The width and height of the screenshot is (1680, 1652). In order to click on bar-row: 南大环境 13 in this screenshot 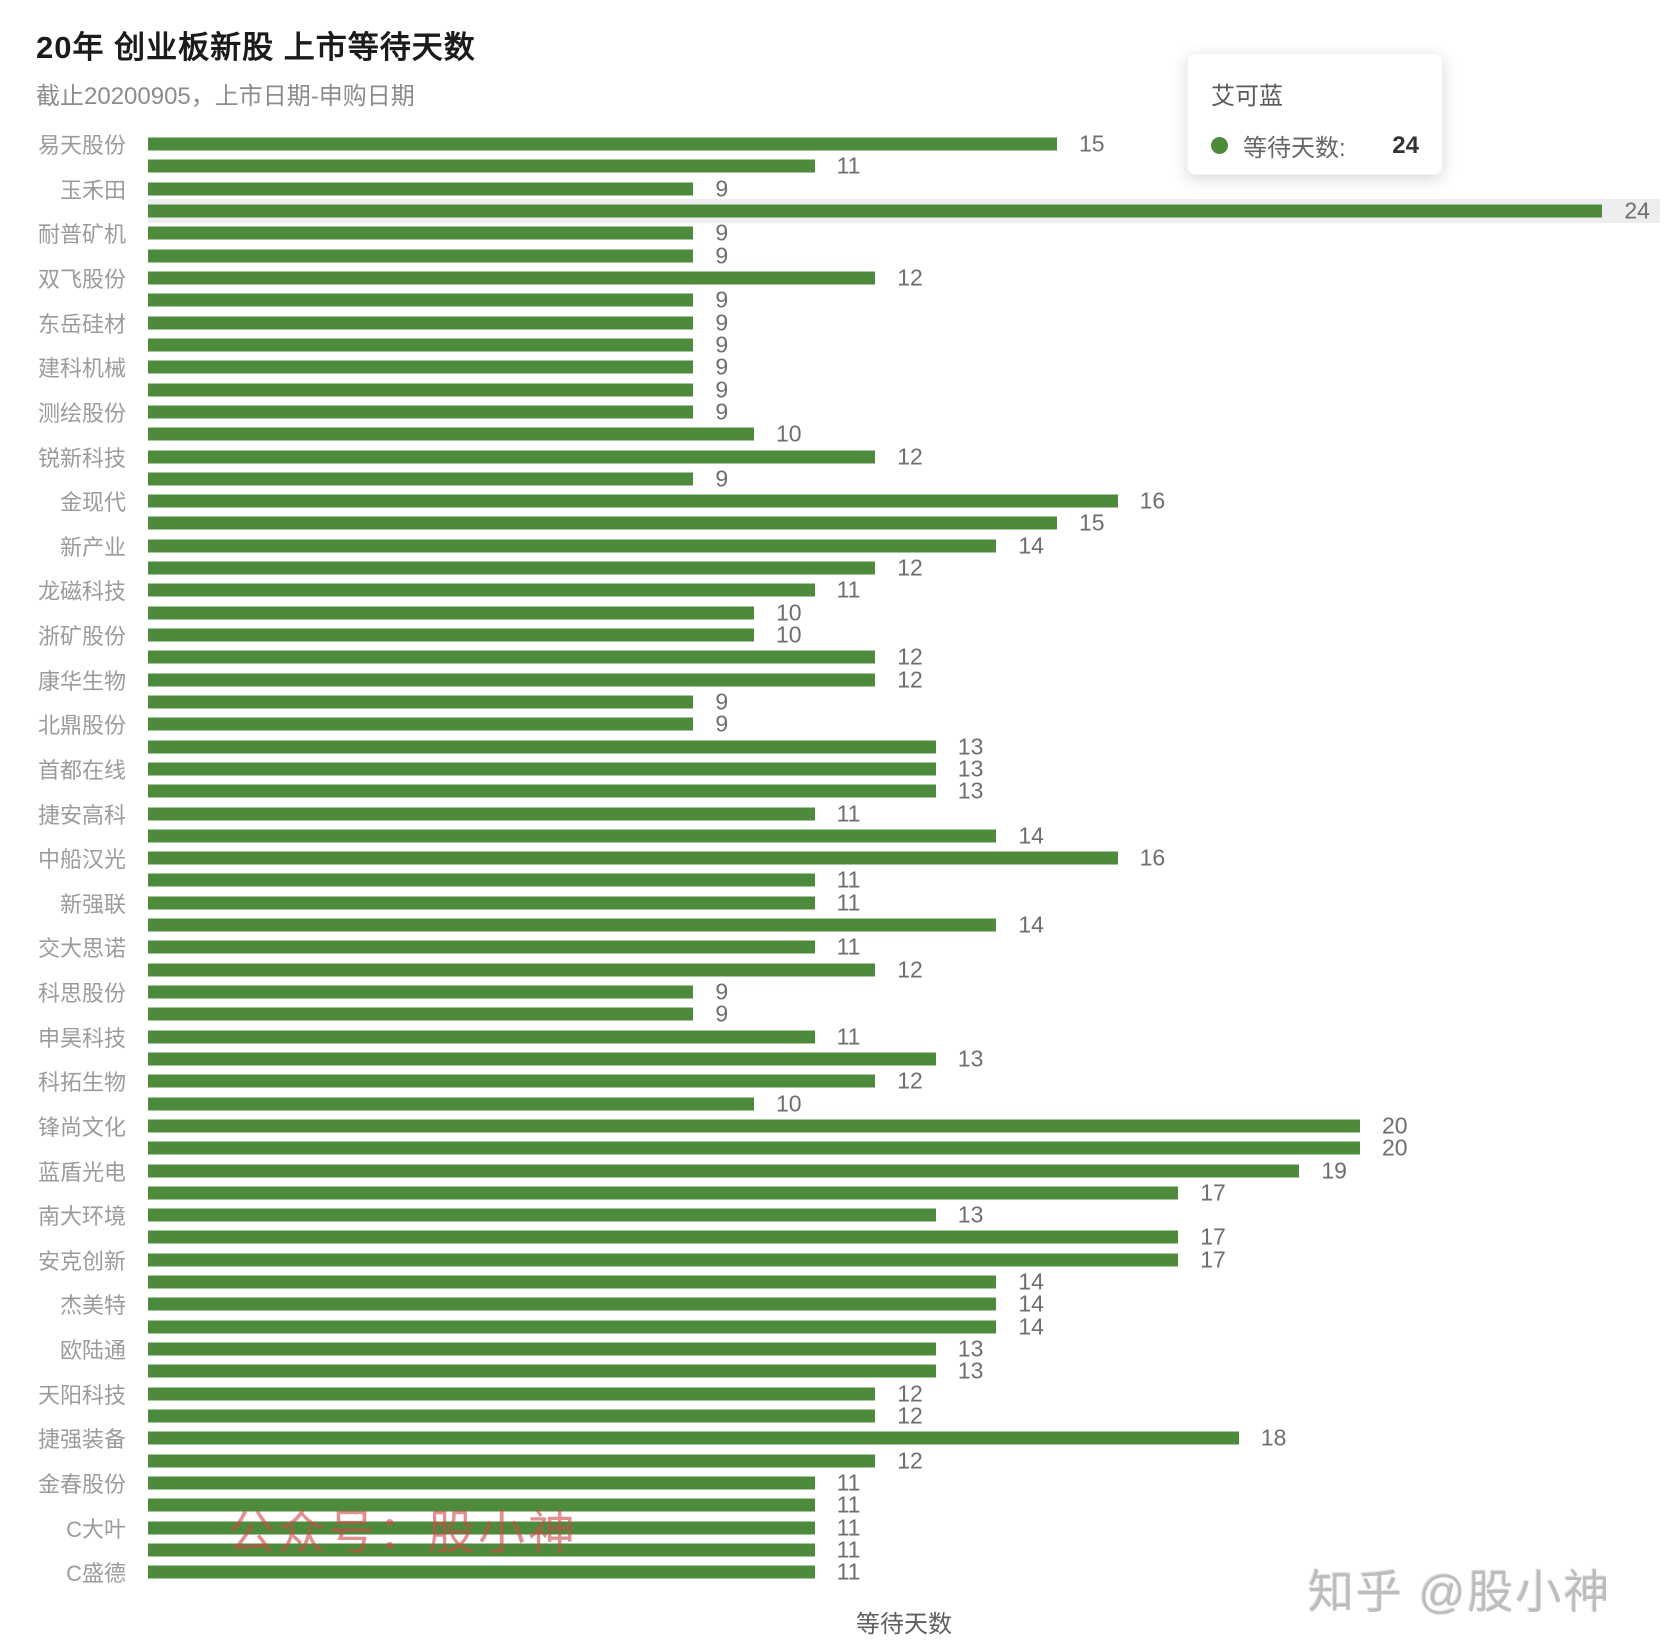, I will do `click(840, 1215)`.